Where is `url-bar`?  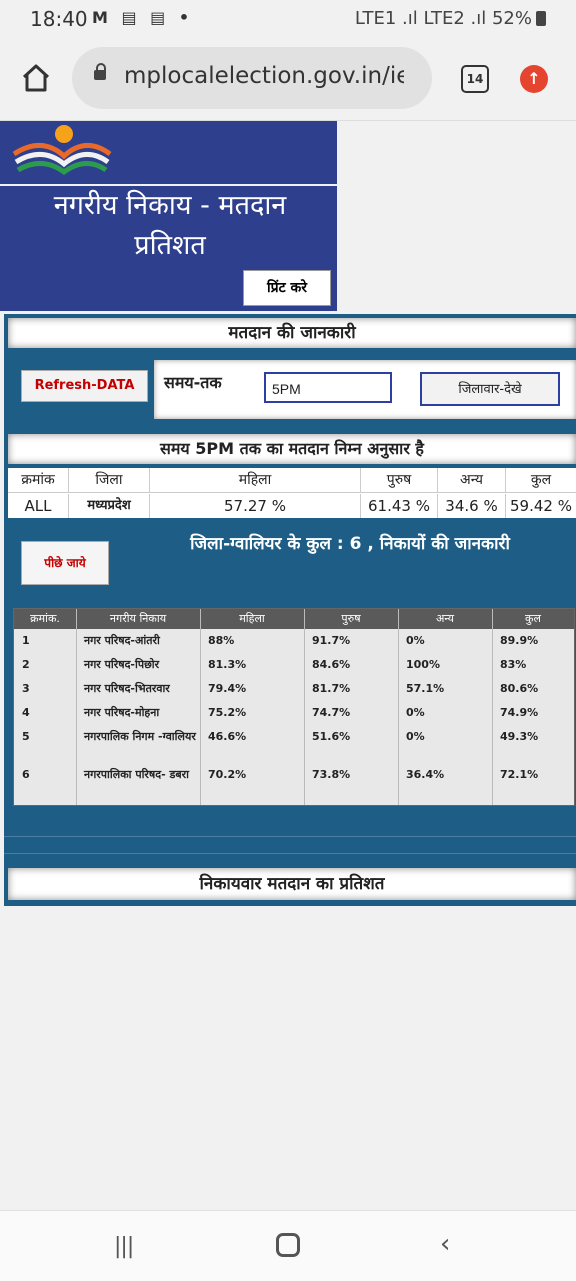
url-bar is located at coordinates (252, 78).